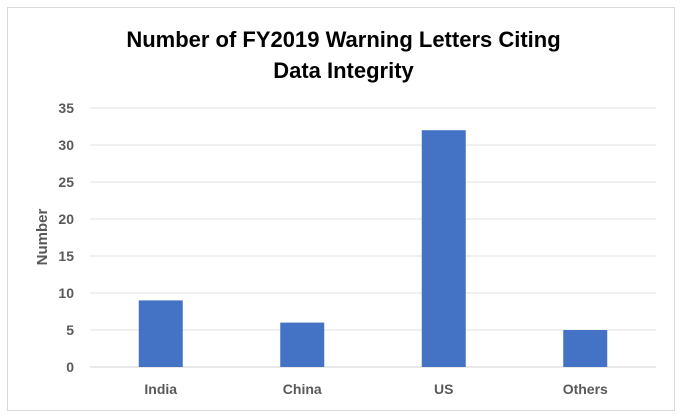  What do you see at coordinates (66, 108) in the screenshot?
I see `y-tick-label: 35` at bounding box center [66, 108].